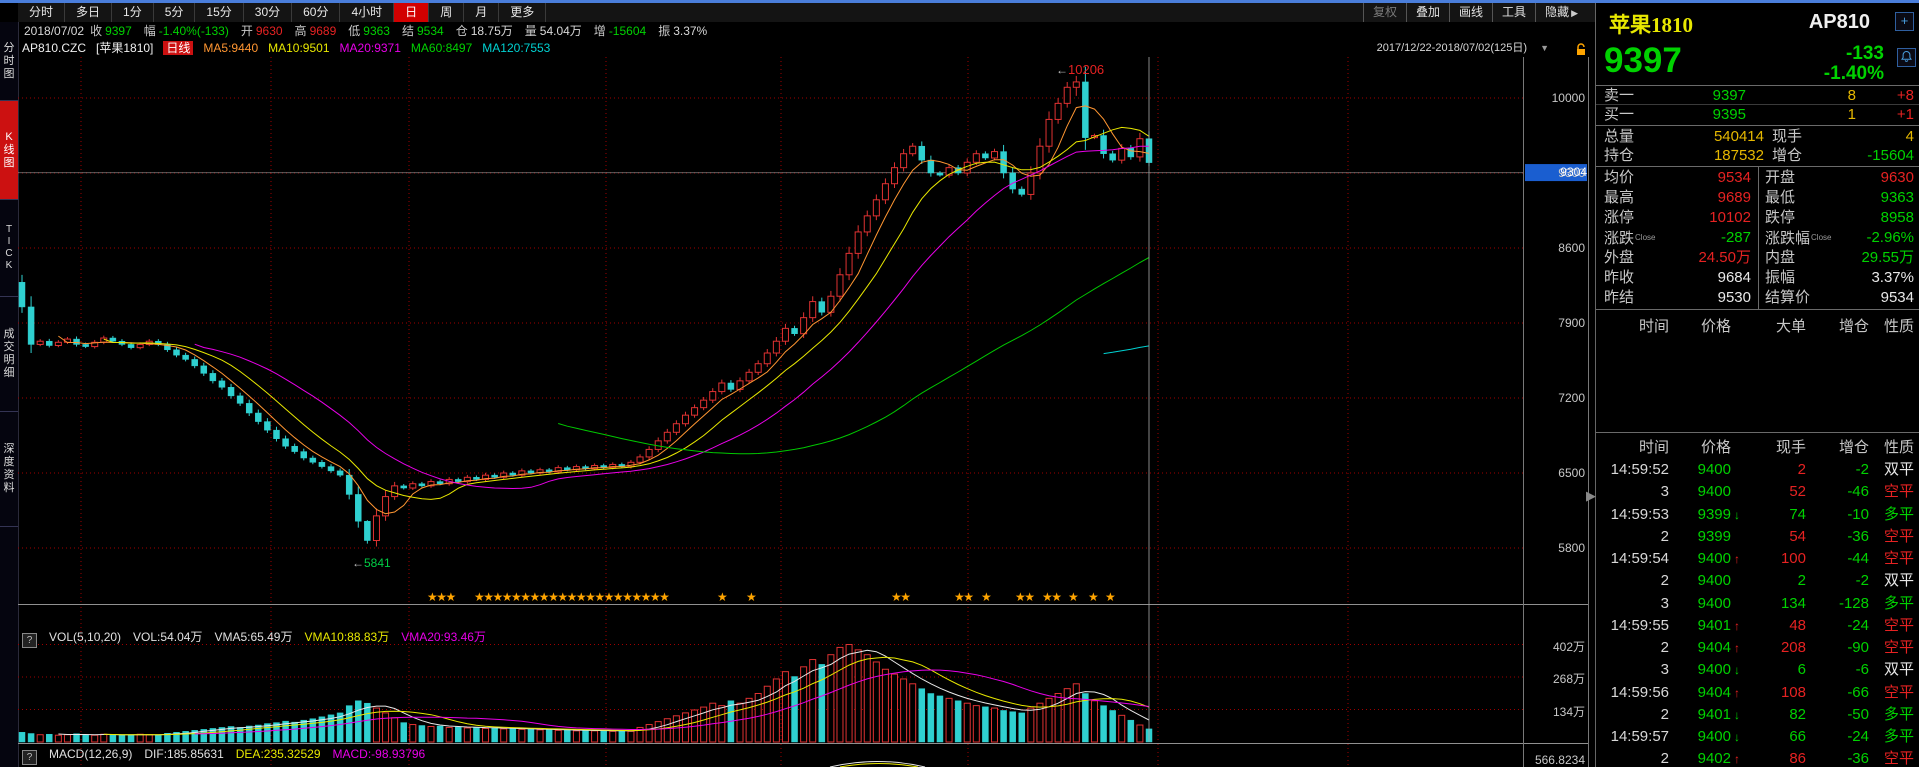  What do you see at coordinates (1759, 257) in the screenshot?
I see `stats-row: 外盘 24.50万 内盘 29.55万` at bounding box center [1759, 257].